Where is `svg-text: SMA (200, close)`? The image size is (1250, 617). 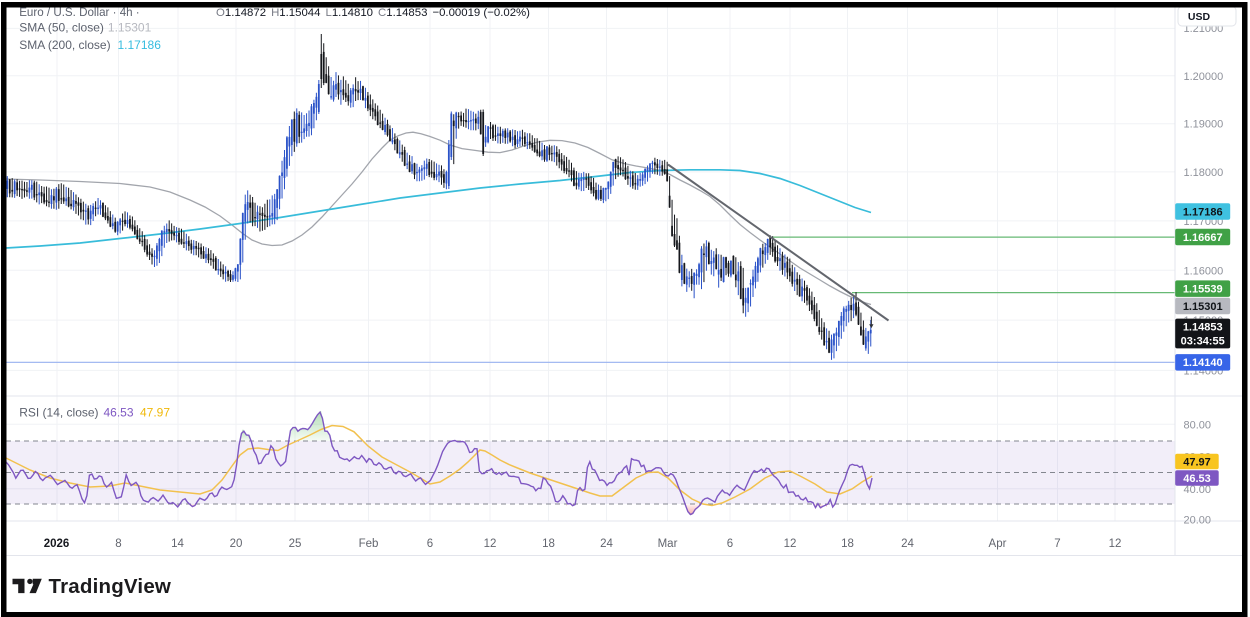
svg-text: SMA (200, close) is located at coordinates (64, 45).